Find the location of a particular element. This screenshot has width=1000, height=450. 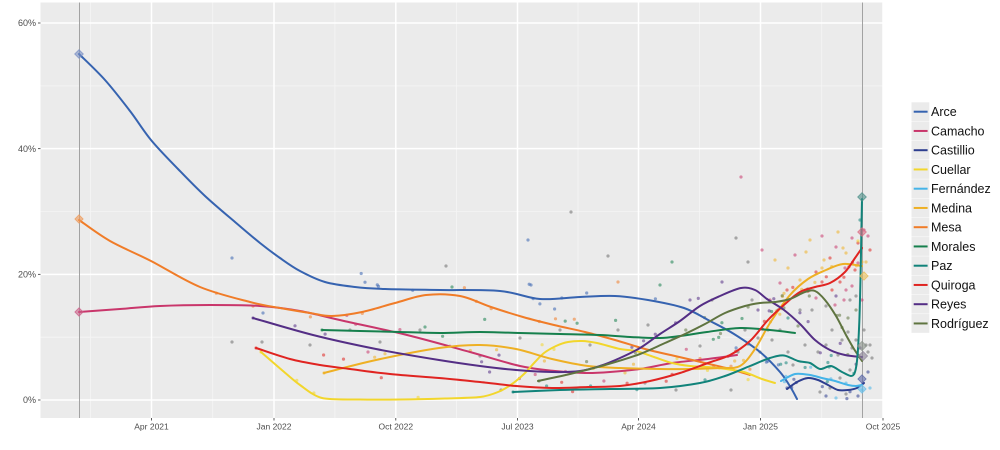

svg-text: Fernández is located at coordinates (961, 189).